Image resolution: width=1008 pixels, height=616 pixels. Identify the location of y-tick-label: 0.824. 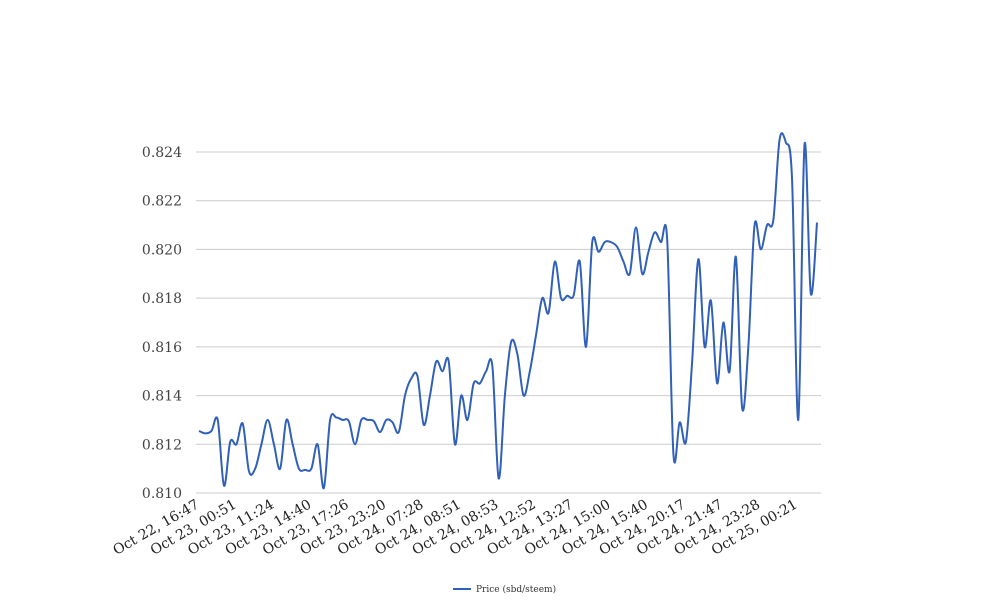
(162, 153).